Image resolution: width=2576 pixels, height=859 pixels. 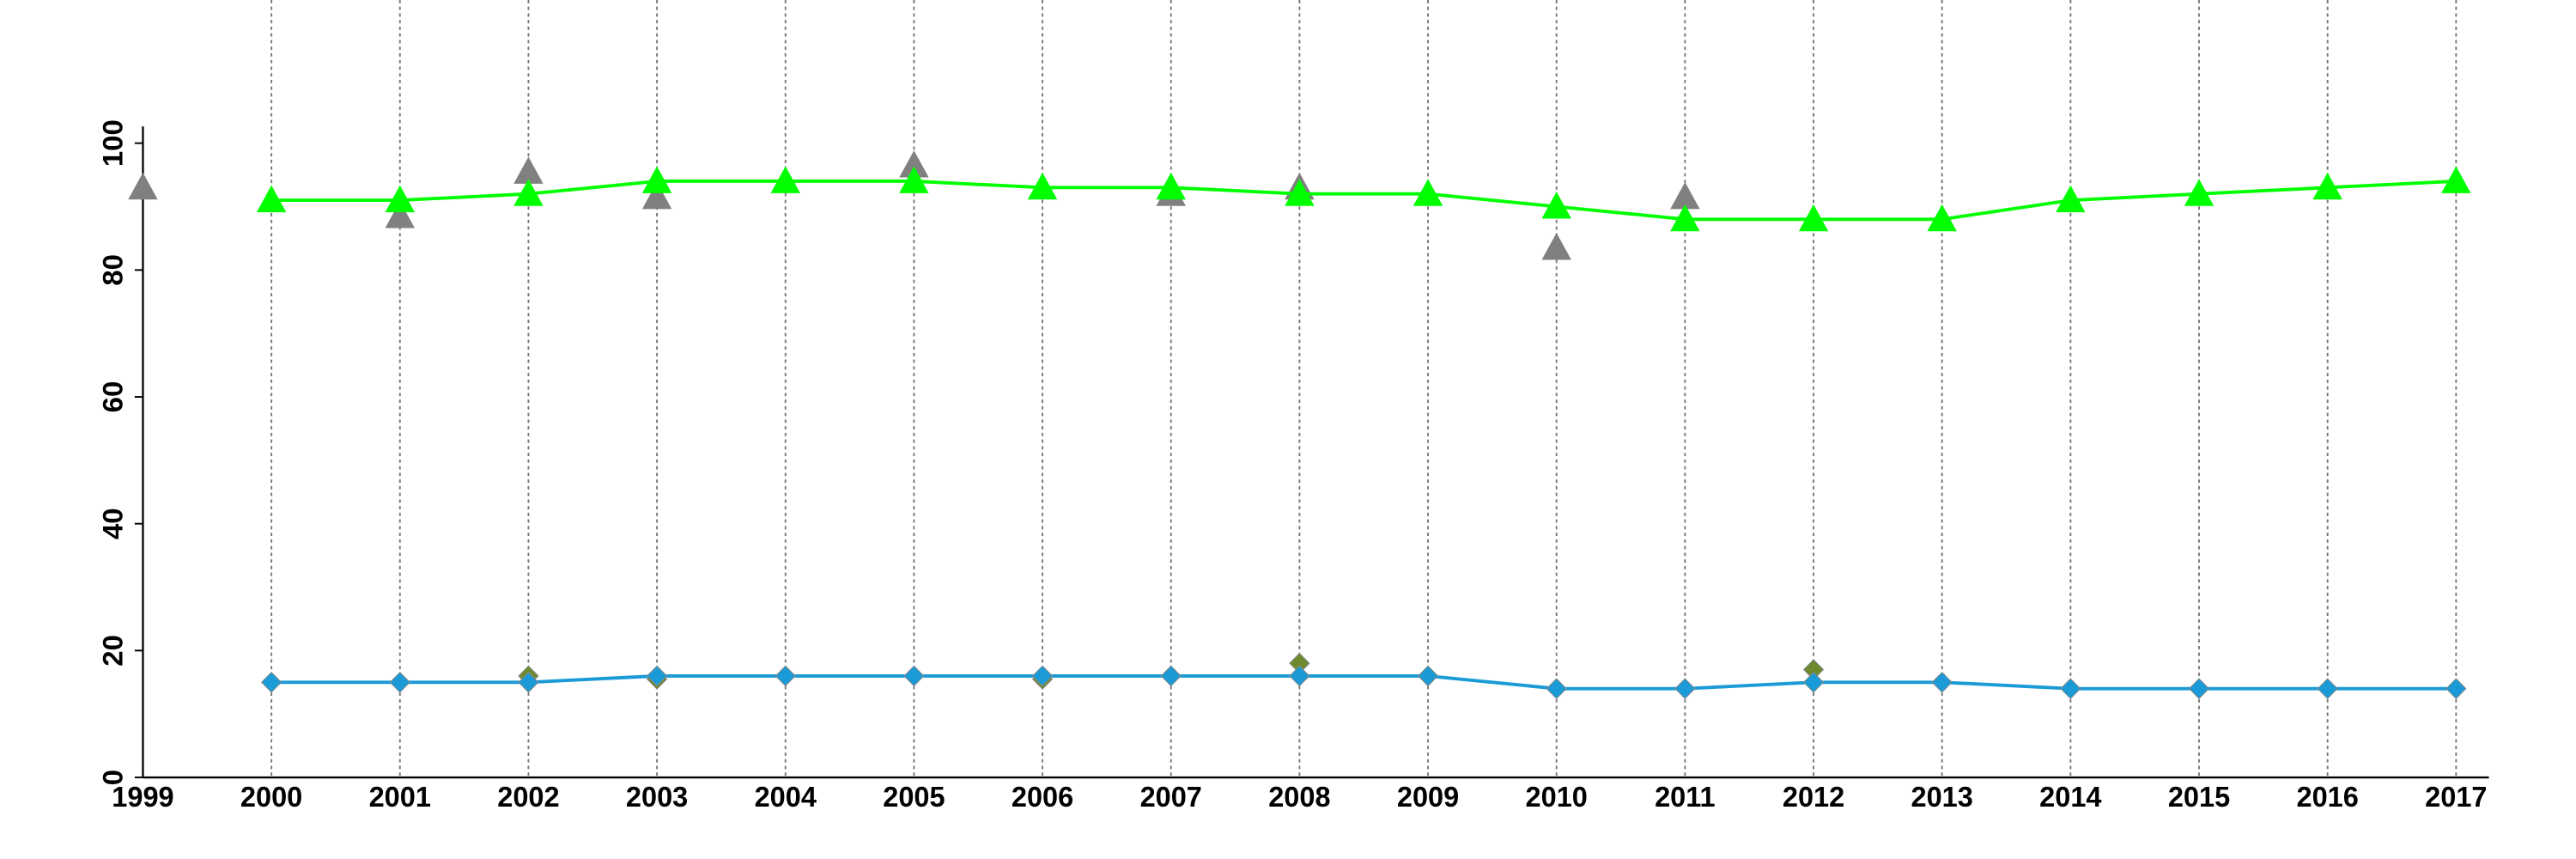 What do you see at coordinates (113, 651) in the screenshot?
I see `y-tick-label: 20` at bounding box center [113, 651].